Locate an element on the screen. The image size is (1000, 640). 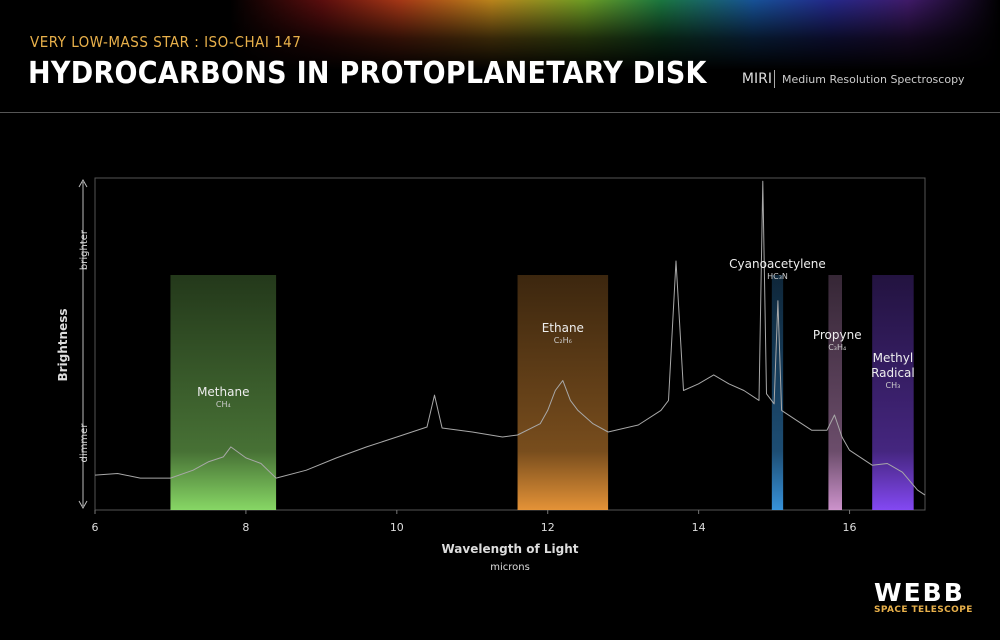
band-name: Methane is located at coordinates (223, 392).